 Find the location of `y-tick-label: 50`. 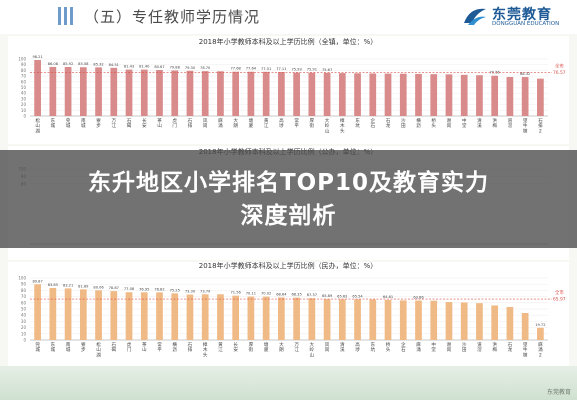

y-tick-label: 50 is located at coordinates (24, 309).